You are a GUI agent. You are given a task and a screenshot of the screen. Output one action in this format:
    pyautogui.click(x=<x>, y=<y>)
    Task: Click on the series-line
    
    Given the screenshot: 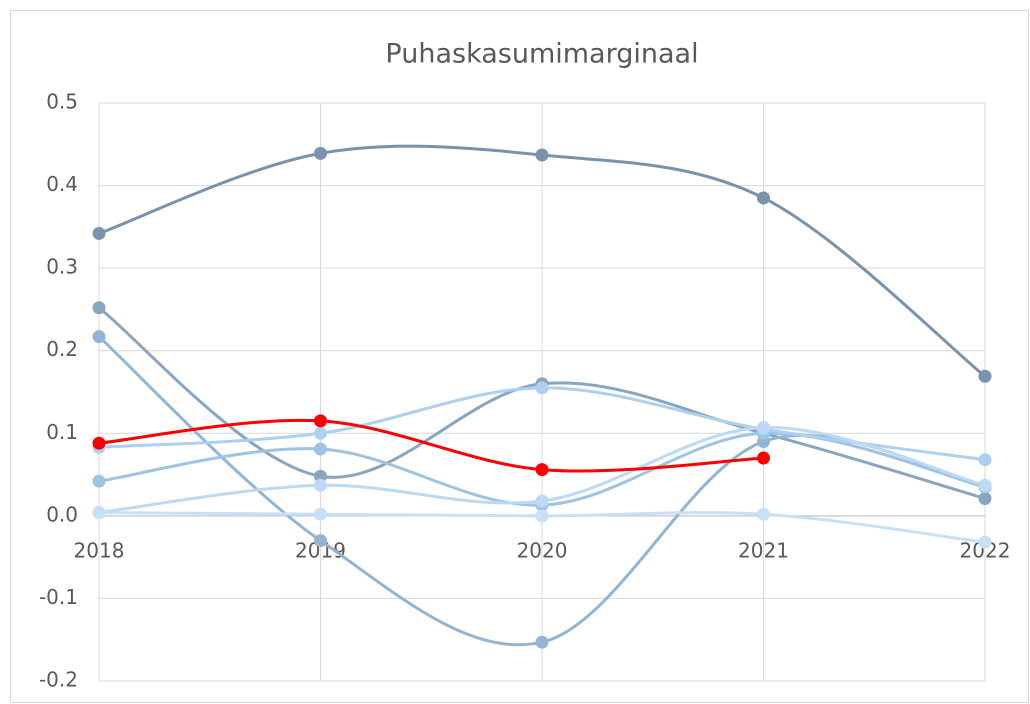 What is the action you would take?
    pyautogui.click(x=431, y=445)
    